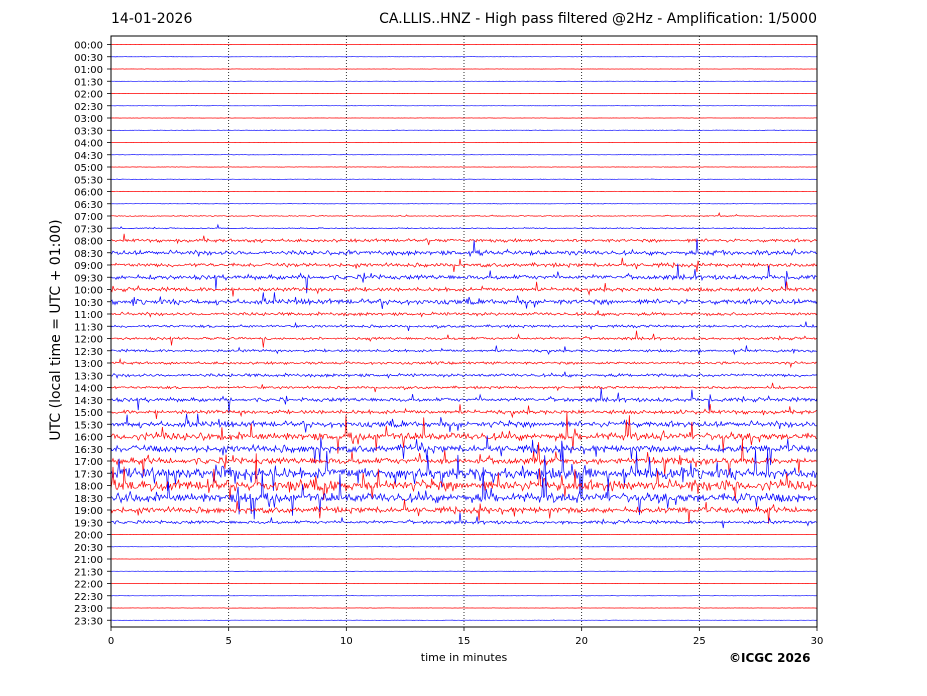  What do you see at coordinates (88, 82) in the screenshot?
I see `y-tick-label: 01:30` at bounding box center [88, 82].